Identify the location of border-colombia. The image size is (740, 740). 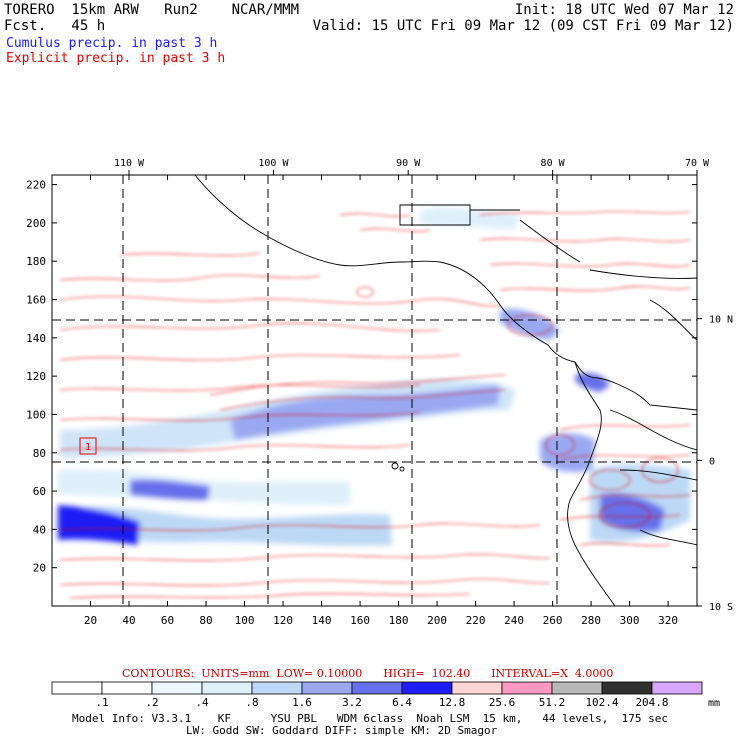
(653, 430).